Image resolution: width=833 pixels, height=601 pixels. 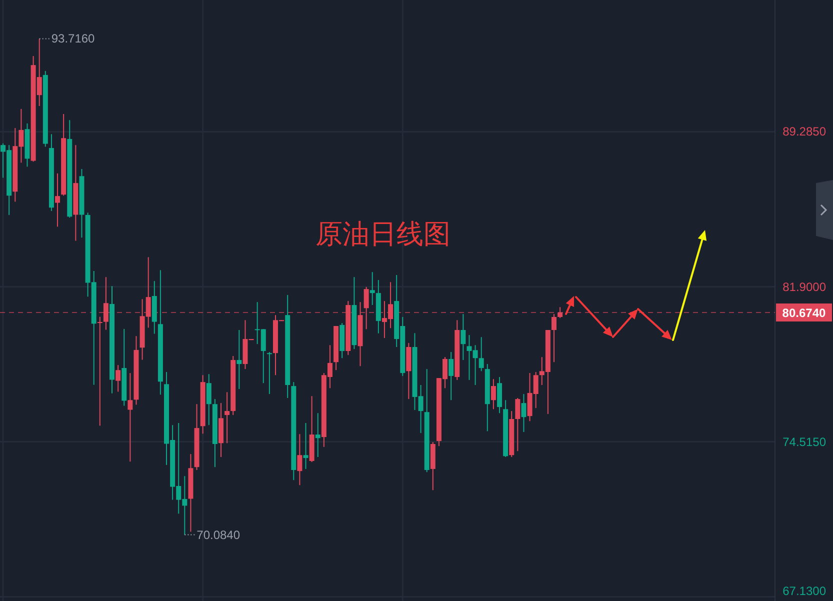 What do you see at coordinates (73, 39) in the screenshot?
I see `annotation: 93.7160` at bounding box center [73, 39].